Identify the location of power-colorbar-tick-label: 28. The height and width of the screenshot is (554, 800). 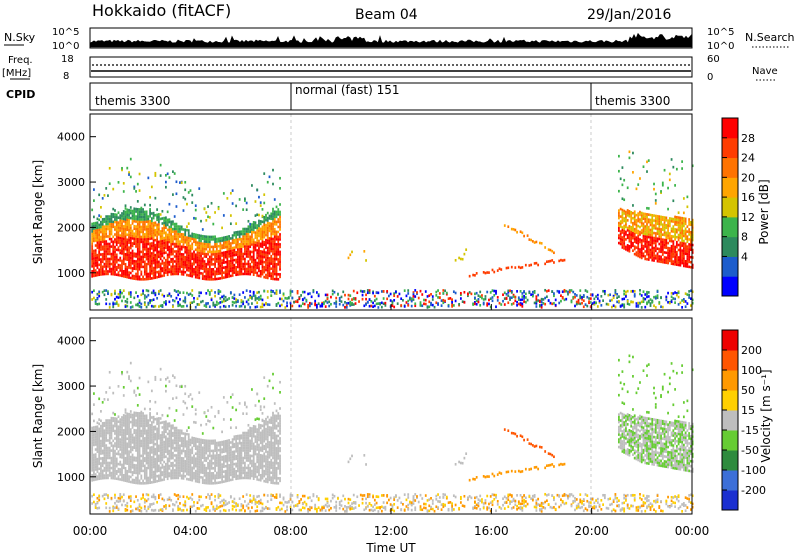
(748, 138).